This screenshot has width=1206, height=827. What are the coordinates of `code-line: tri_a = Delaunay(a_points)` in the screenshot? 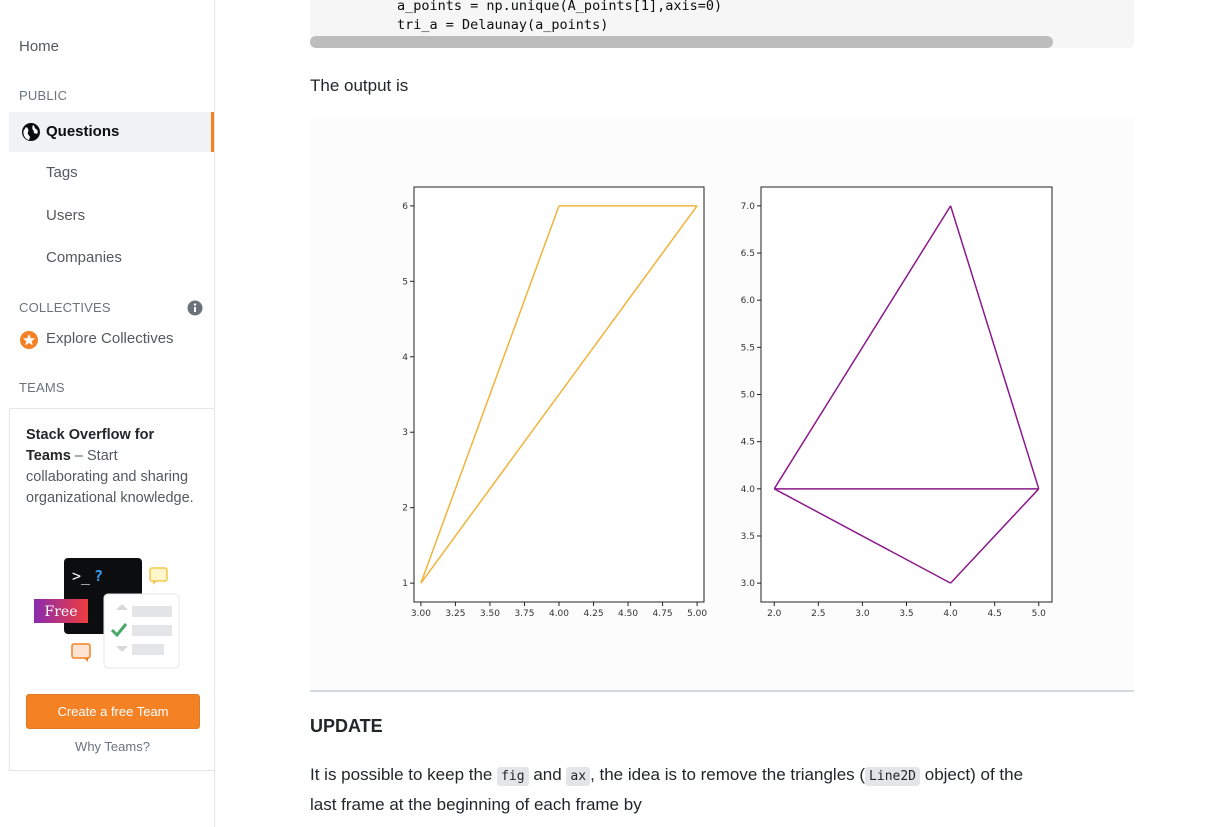 It's located at (503, 25).